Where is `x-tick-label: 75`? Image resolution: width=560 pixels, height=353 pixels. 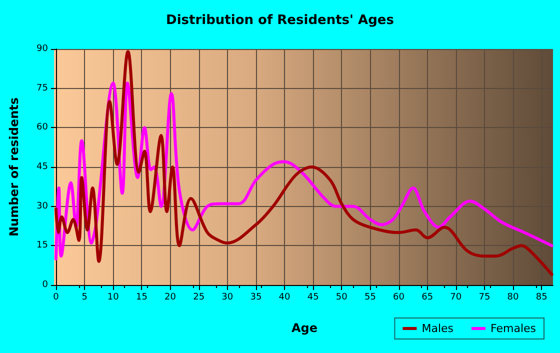 x-tick-label: 75 is located at coordinates (484, 297).